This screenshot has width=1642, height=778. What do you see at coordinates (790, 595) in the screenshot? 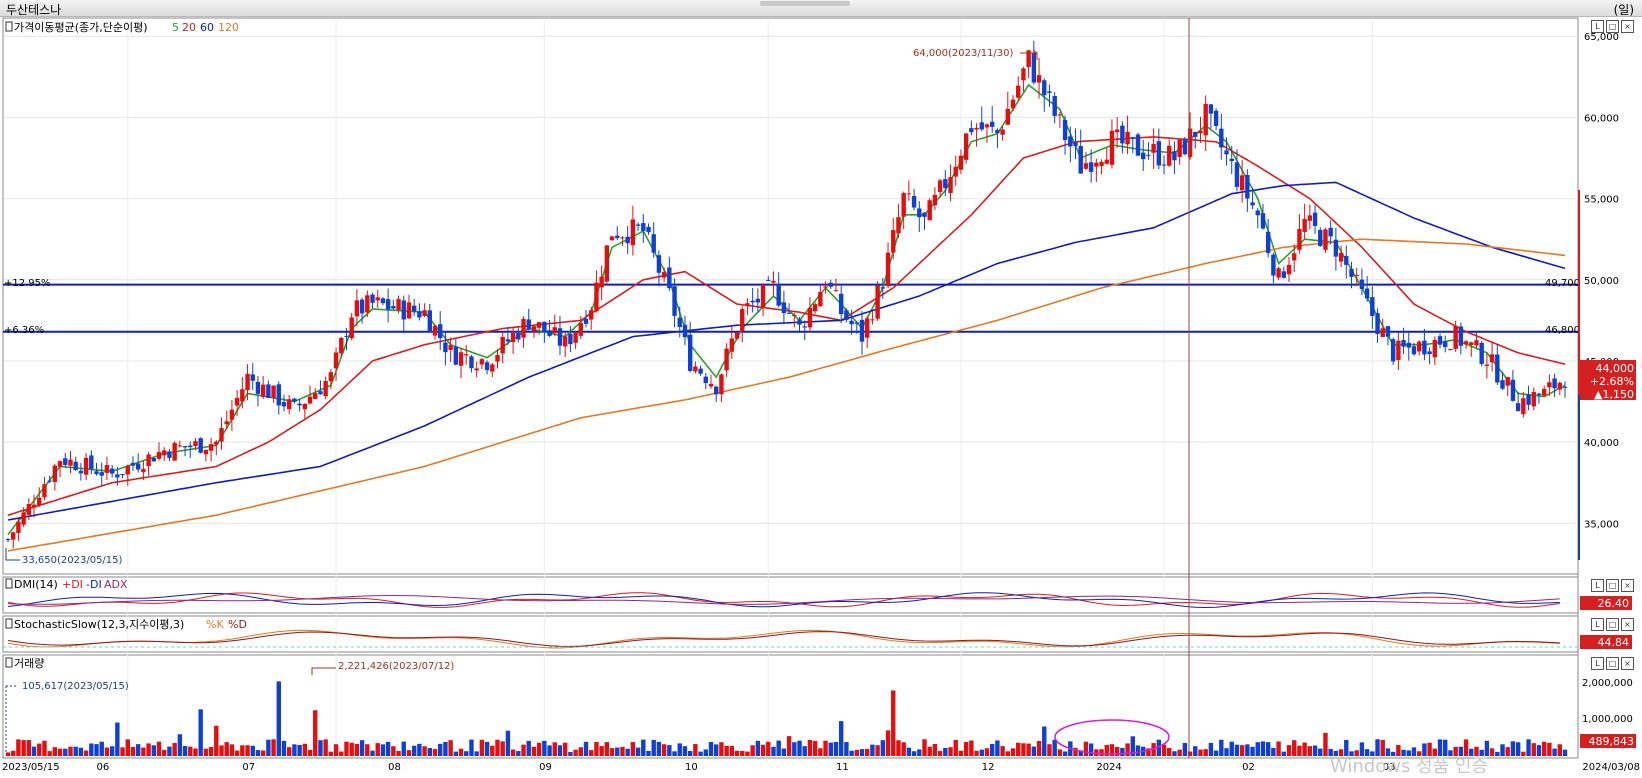
I see `dmi-panel` at bounding box center [790, 595].